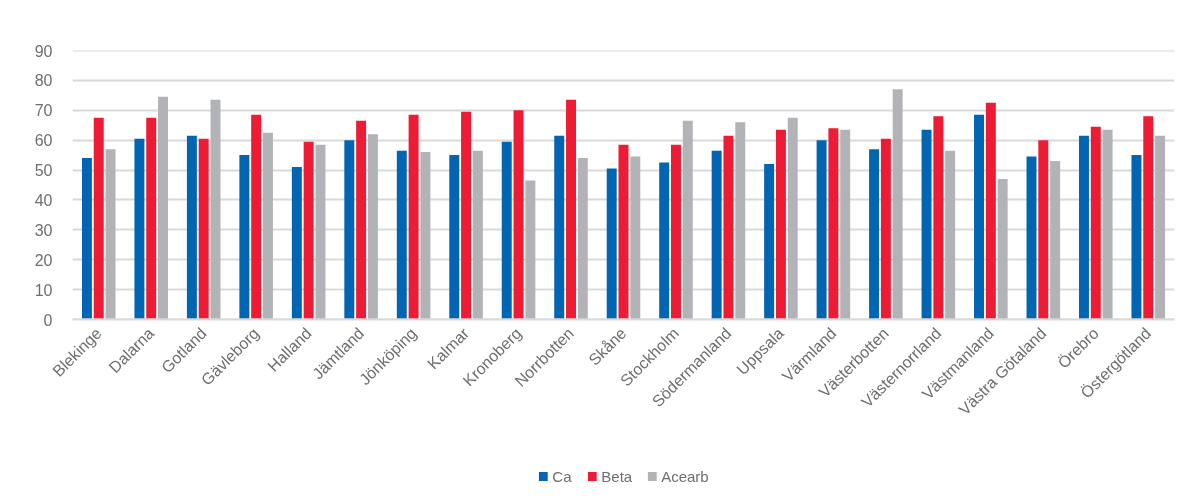 This screenshot has height=498, width=1192. I want to click on y-tick-label: 50, so click(43, 171).